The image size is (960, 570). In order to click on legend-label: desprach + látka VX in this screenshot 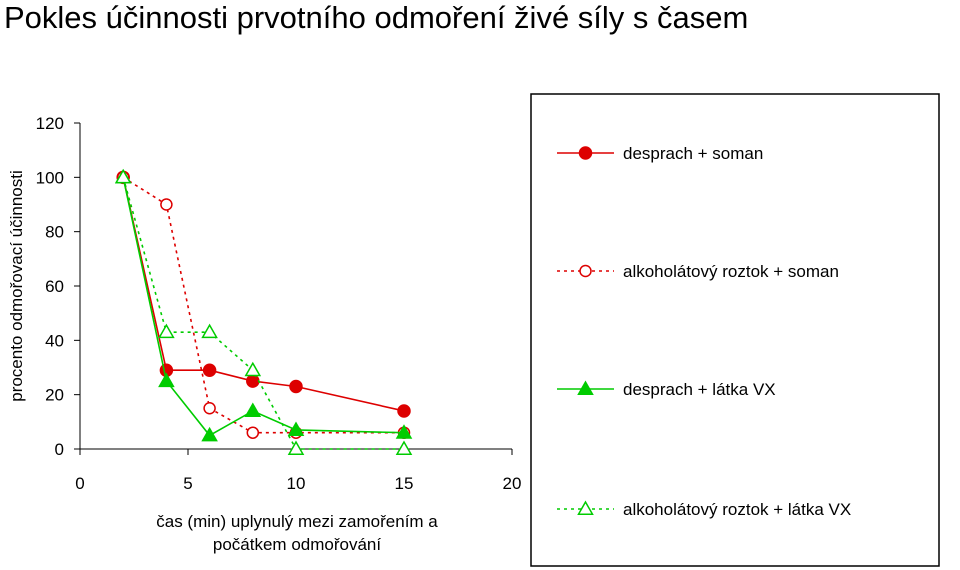, I will do `click(699, 389)`.